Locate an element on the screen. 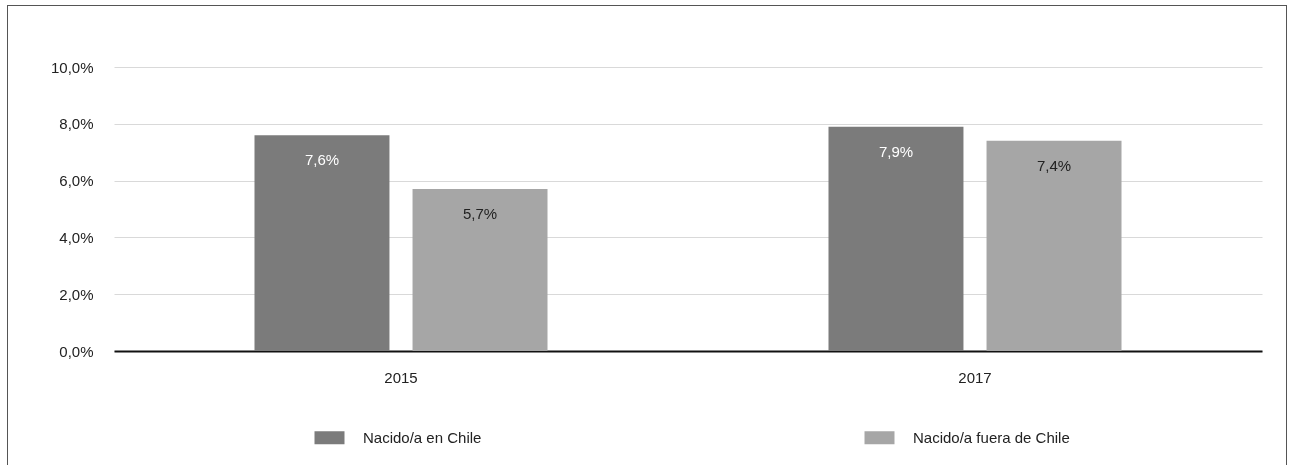  data-label: 7,9% is located at coordinates (896, 151).